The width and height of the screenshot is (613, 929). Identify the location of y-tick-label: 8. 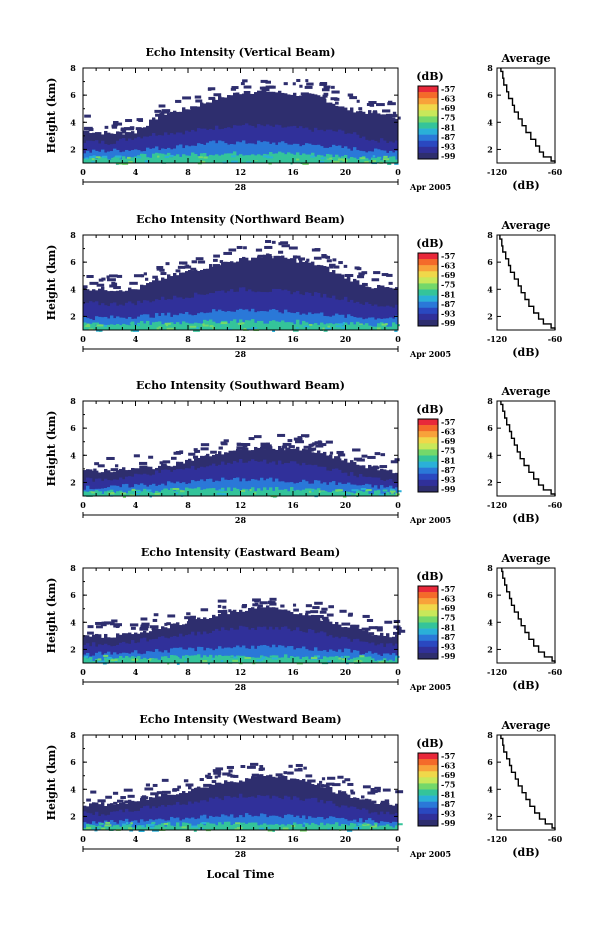
(73, 68).